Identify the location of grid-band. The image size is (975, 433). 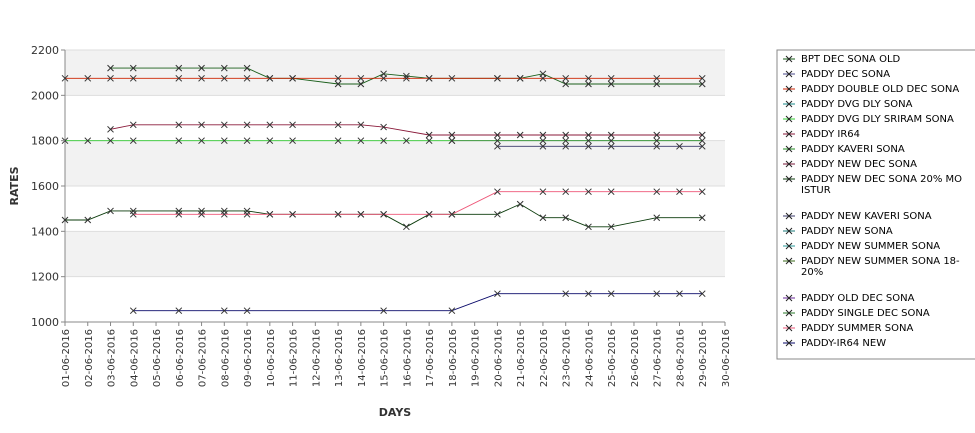
(395, 299).